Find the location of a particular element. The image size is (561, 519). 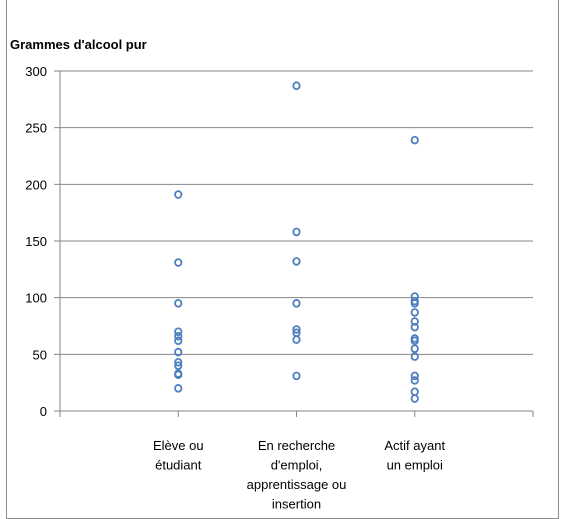

x-category-label-line: Actif ayant is located at coordinates (414, 445).